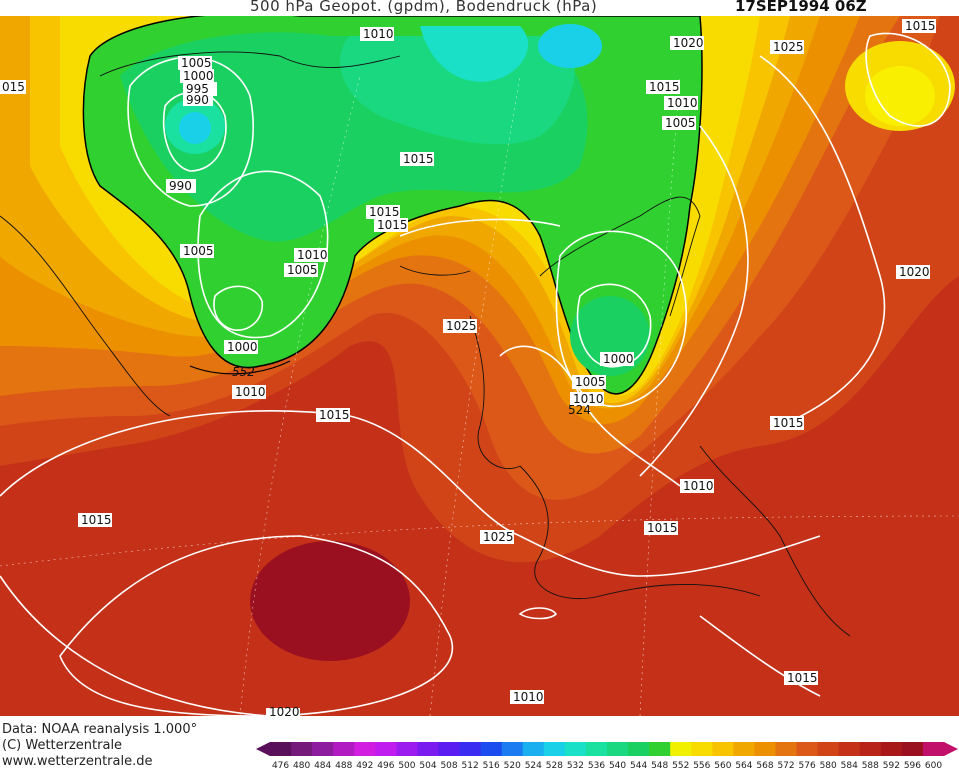  I want to click on isobar-label: 1005, so click(195, 63).